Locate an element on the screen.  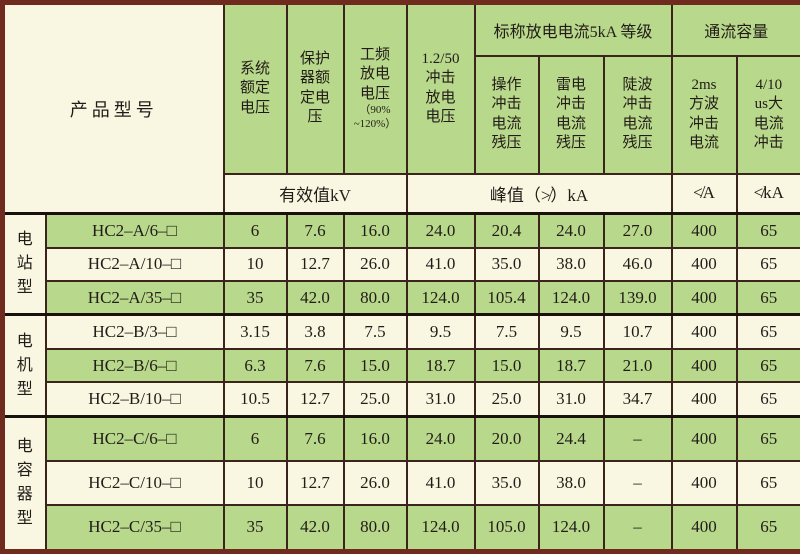
unit-rms-kv: 有效值kV is located at coordinates (315, 193).